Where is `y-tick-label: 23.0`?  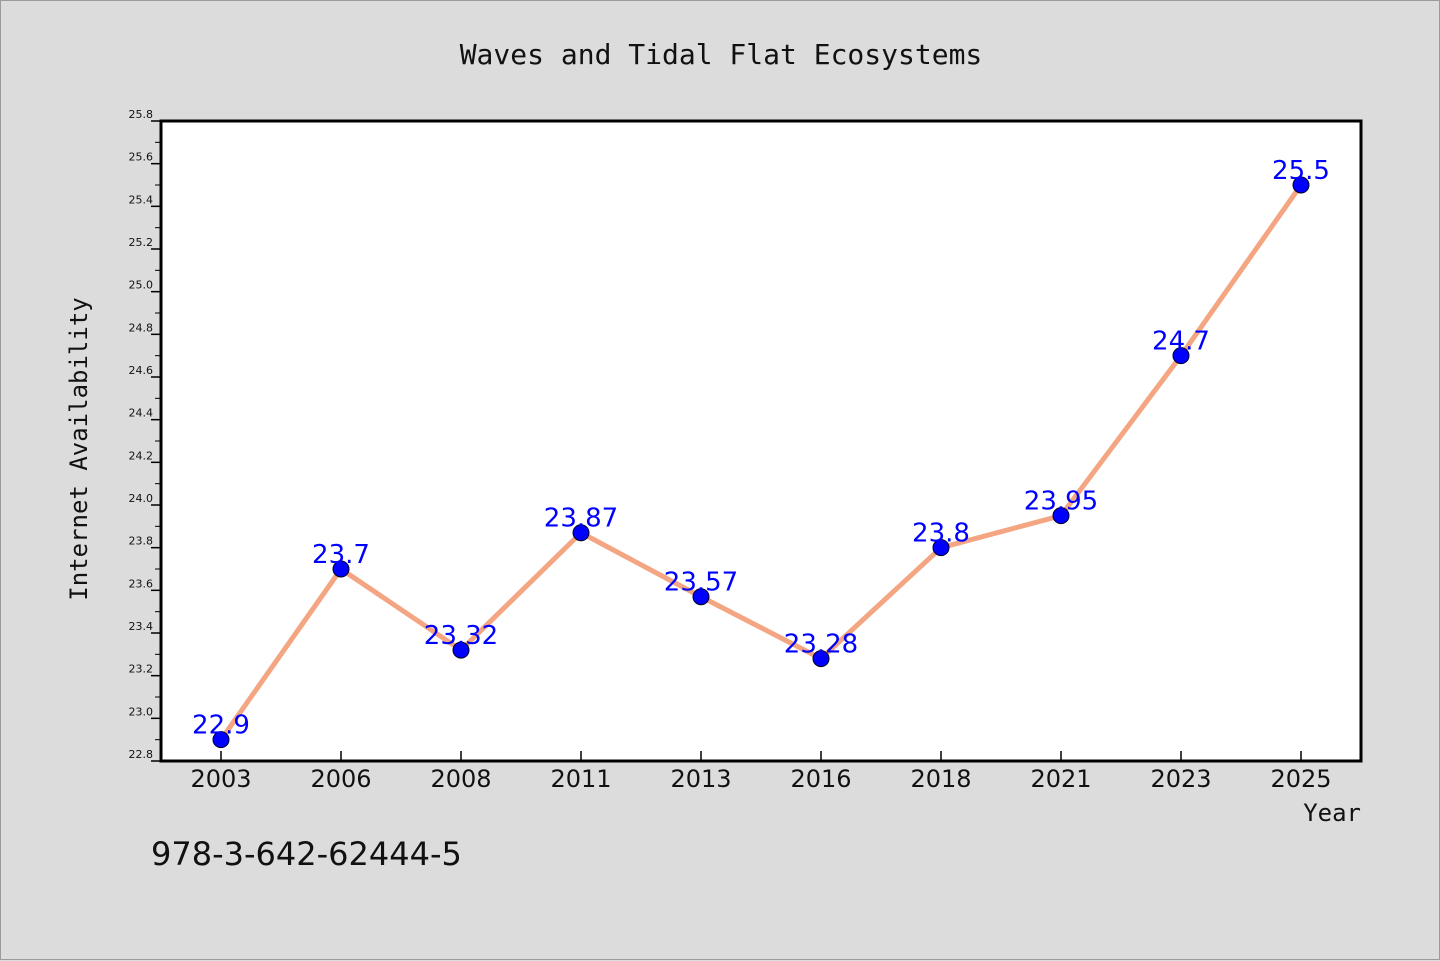
y-tick-label: 23.0 is located at coordinates (141, 711).